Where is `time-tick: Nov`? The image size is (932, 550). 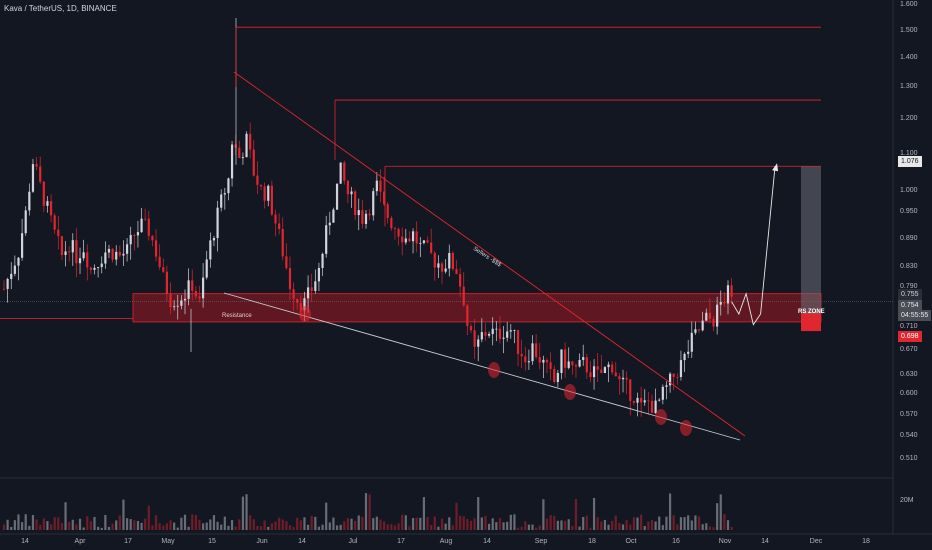 time-tick: Nov is located at coordinates (725, 541).